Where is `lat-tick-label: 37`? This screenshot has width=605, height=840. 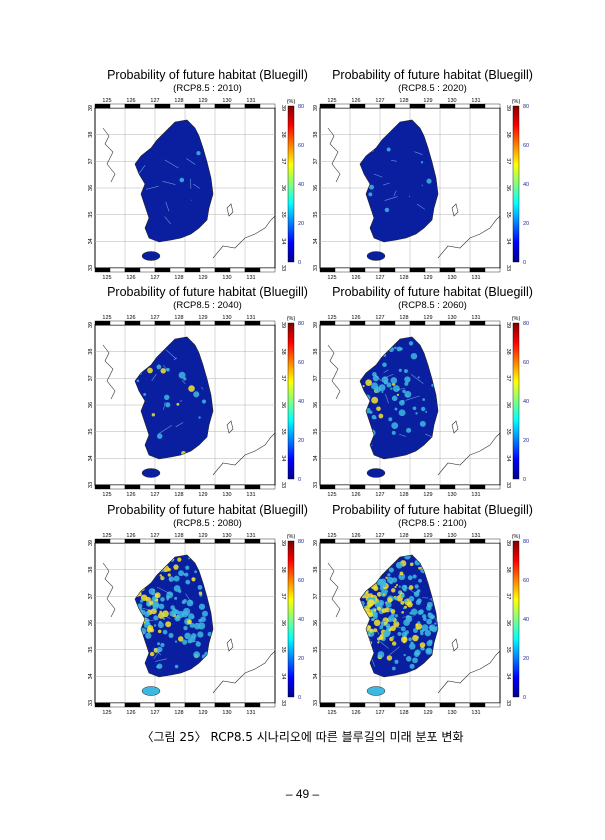 lat-tick-label: 37 is located at coordinates (283, 596).